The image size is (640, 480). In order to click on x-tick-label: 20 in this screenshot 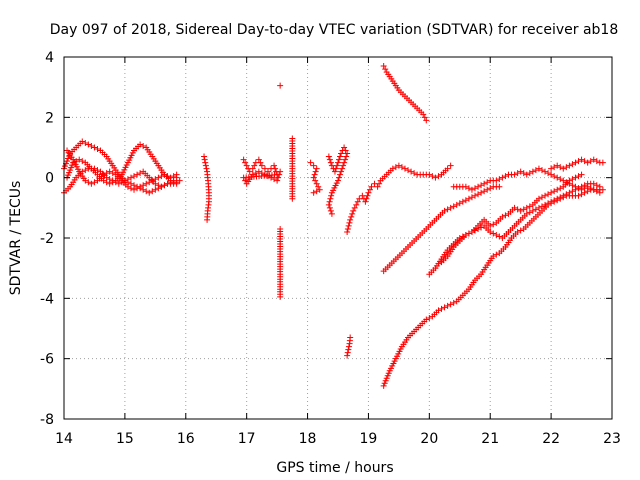, I will do `click(429, 439)`.